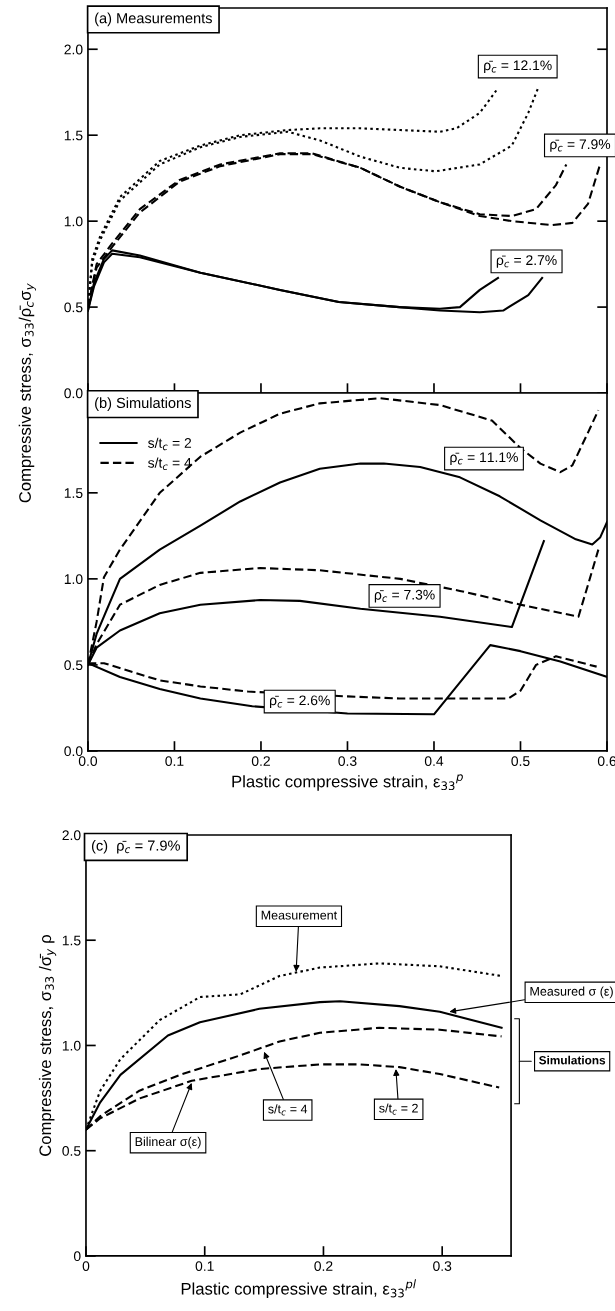 This screenshot has height=1311, width=615. Describe the element at coordinates (347, 782) in the screenshot. I see `x-axis-title: Plastic compressive strain, ε$_{33}$$^{p}$` at that location.